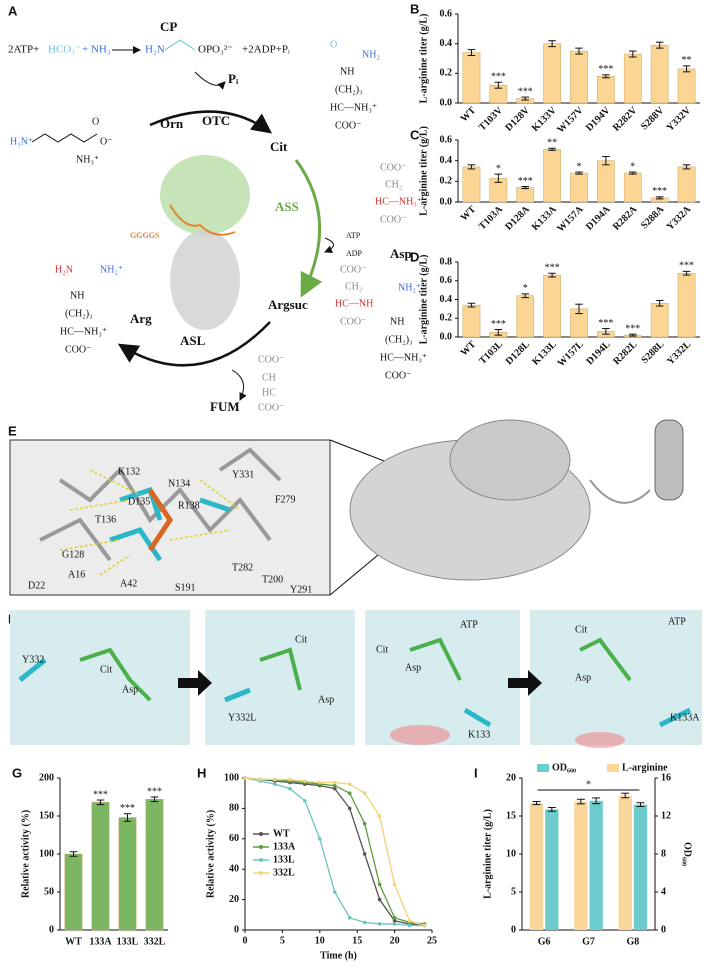 The height and width of the screenshot is (978, 710). Describe the element at coordinates (301, 589) in the screenshot. I see `residue-label: Y291` at that location.